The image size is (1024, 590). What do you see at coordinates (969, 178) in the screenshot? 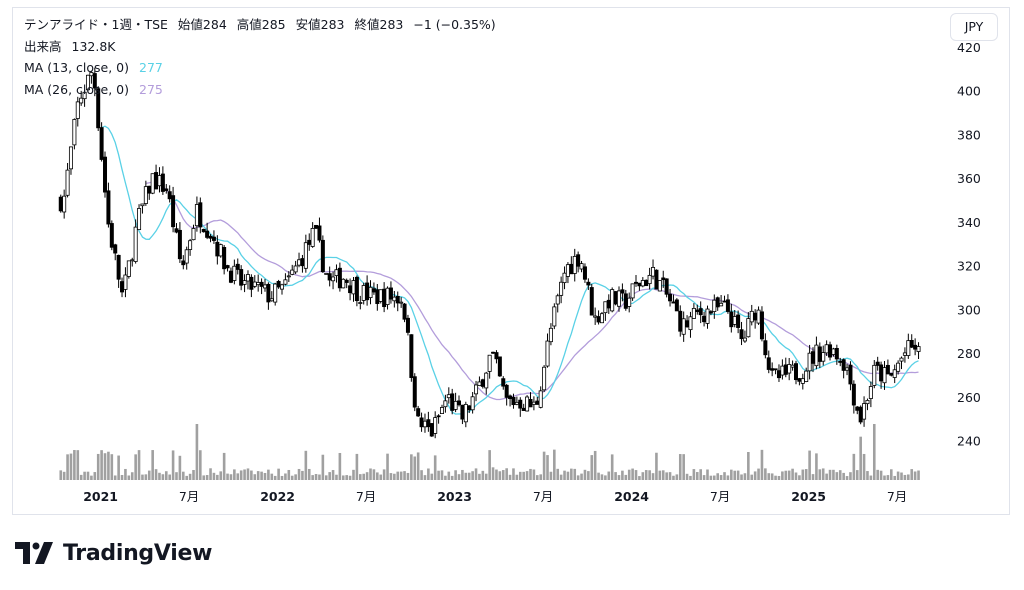
I see `y-tick-label: 360` at bounding box center [969, 178].